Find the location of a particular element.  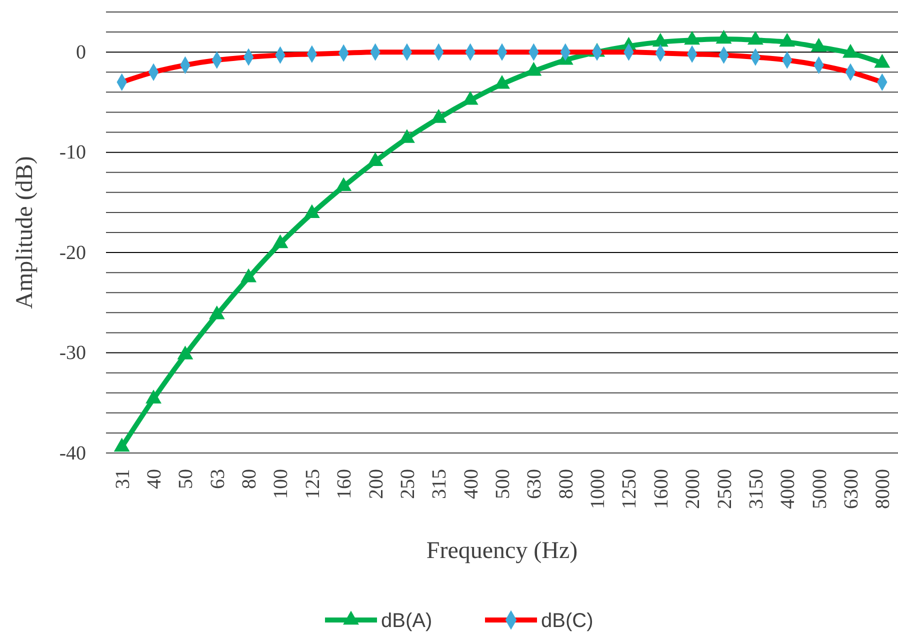

y-tick-label: -10 is located at coordinates (72, 153).